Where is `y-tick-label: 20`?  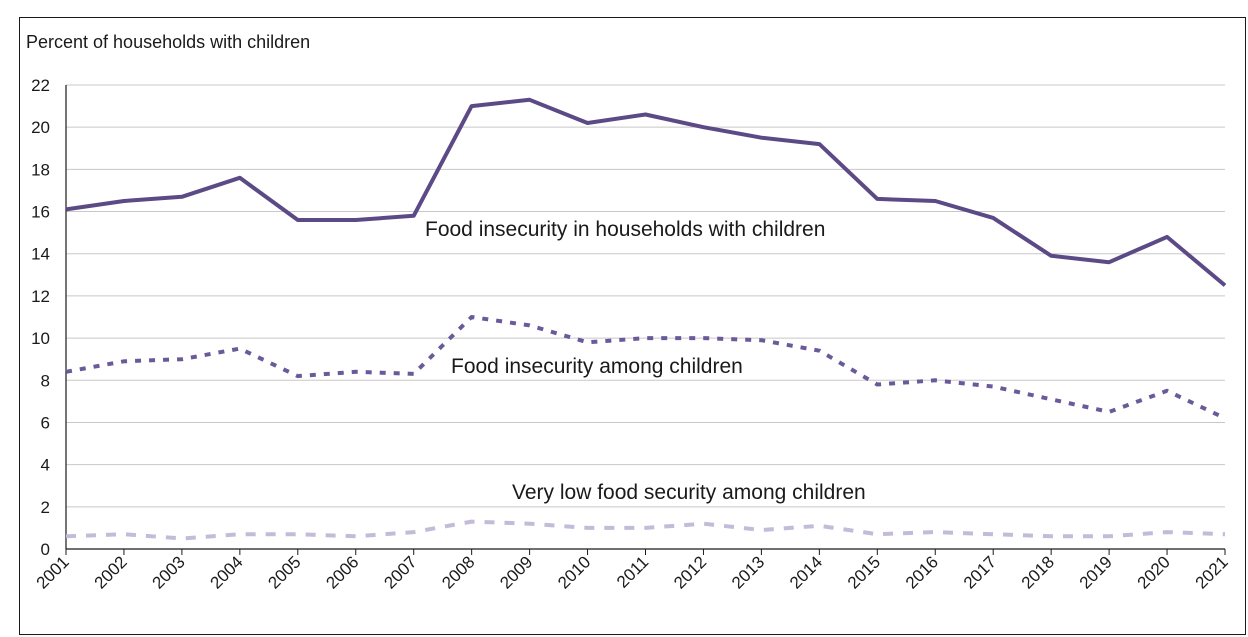 y-tick-label: 20 is located at coordinates (40, 127).